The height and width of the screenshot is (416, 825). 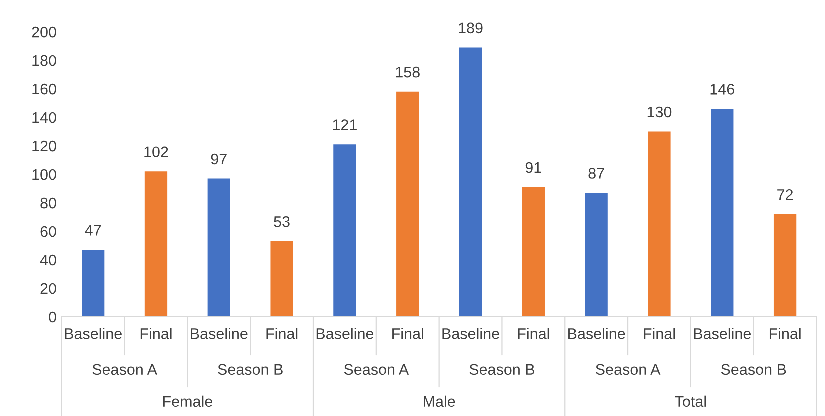 What do you see at coordinates (440, 402) in the screenshot?
I see `text: Male` at bounding box center [440, 402].